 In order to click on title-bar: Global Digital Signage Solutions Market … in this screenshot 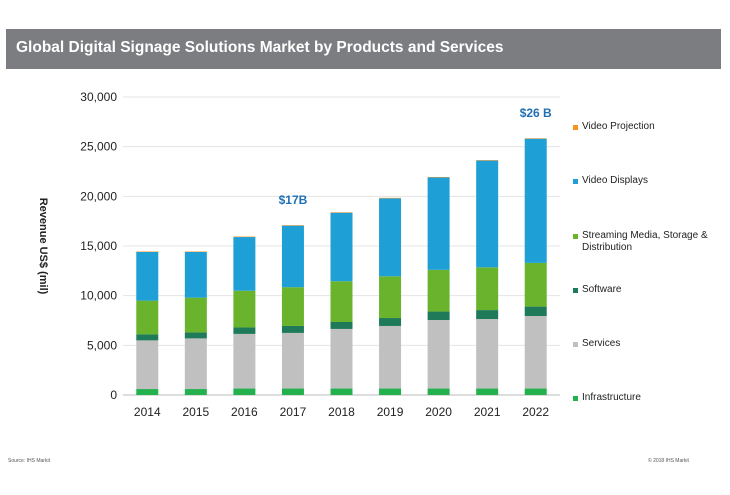, I will do `click(363, 49)`.